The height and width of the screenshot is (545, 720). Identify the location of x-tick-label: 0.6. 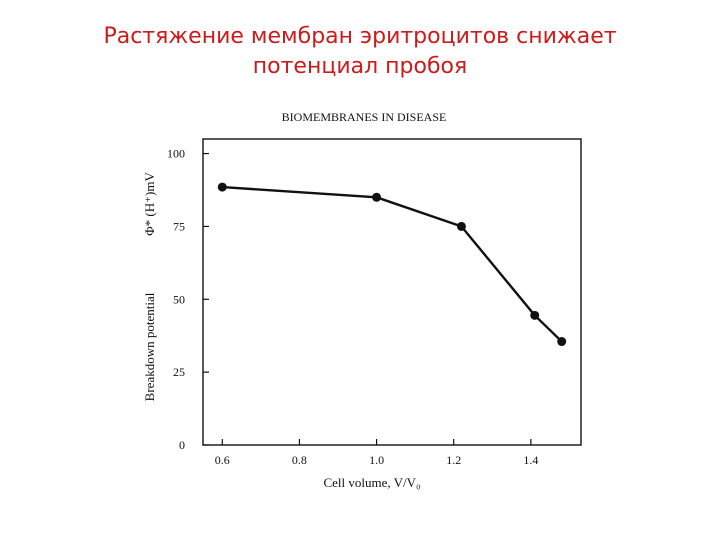
(222, 460).